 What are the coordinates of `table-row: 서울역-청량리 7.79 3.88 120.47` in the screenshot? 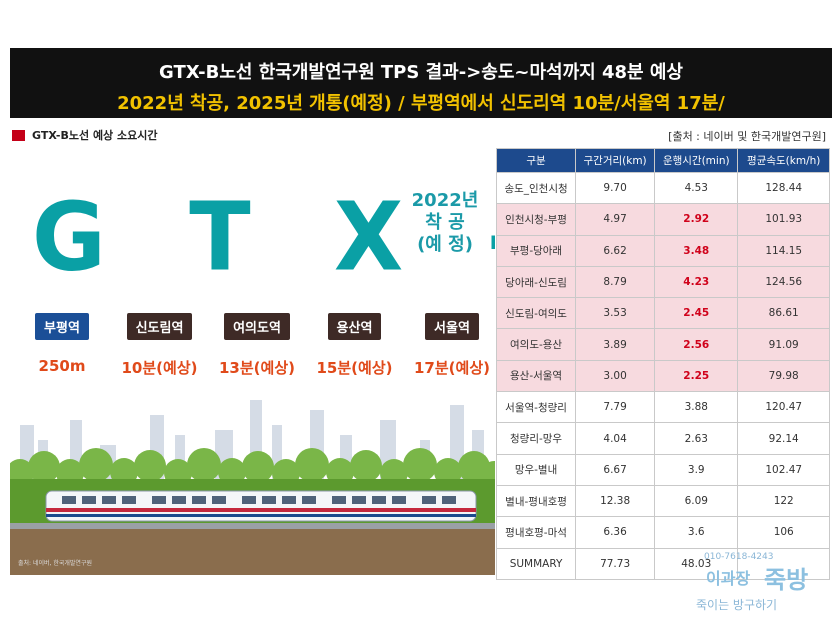 It's located at (662, 407).